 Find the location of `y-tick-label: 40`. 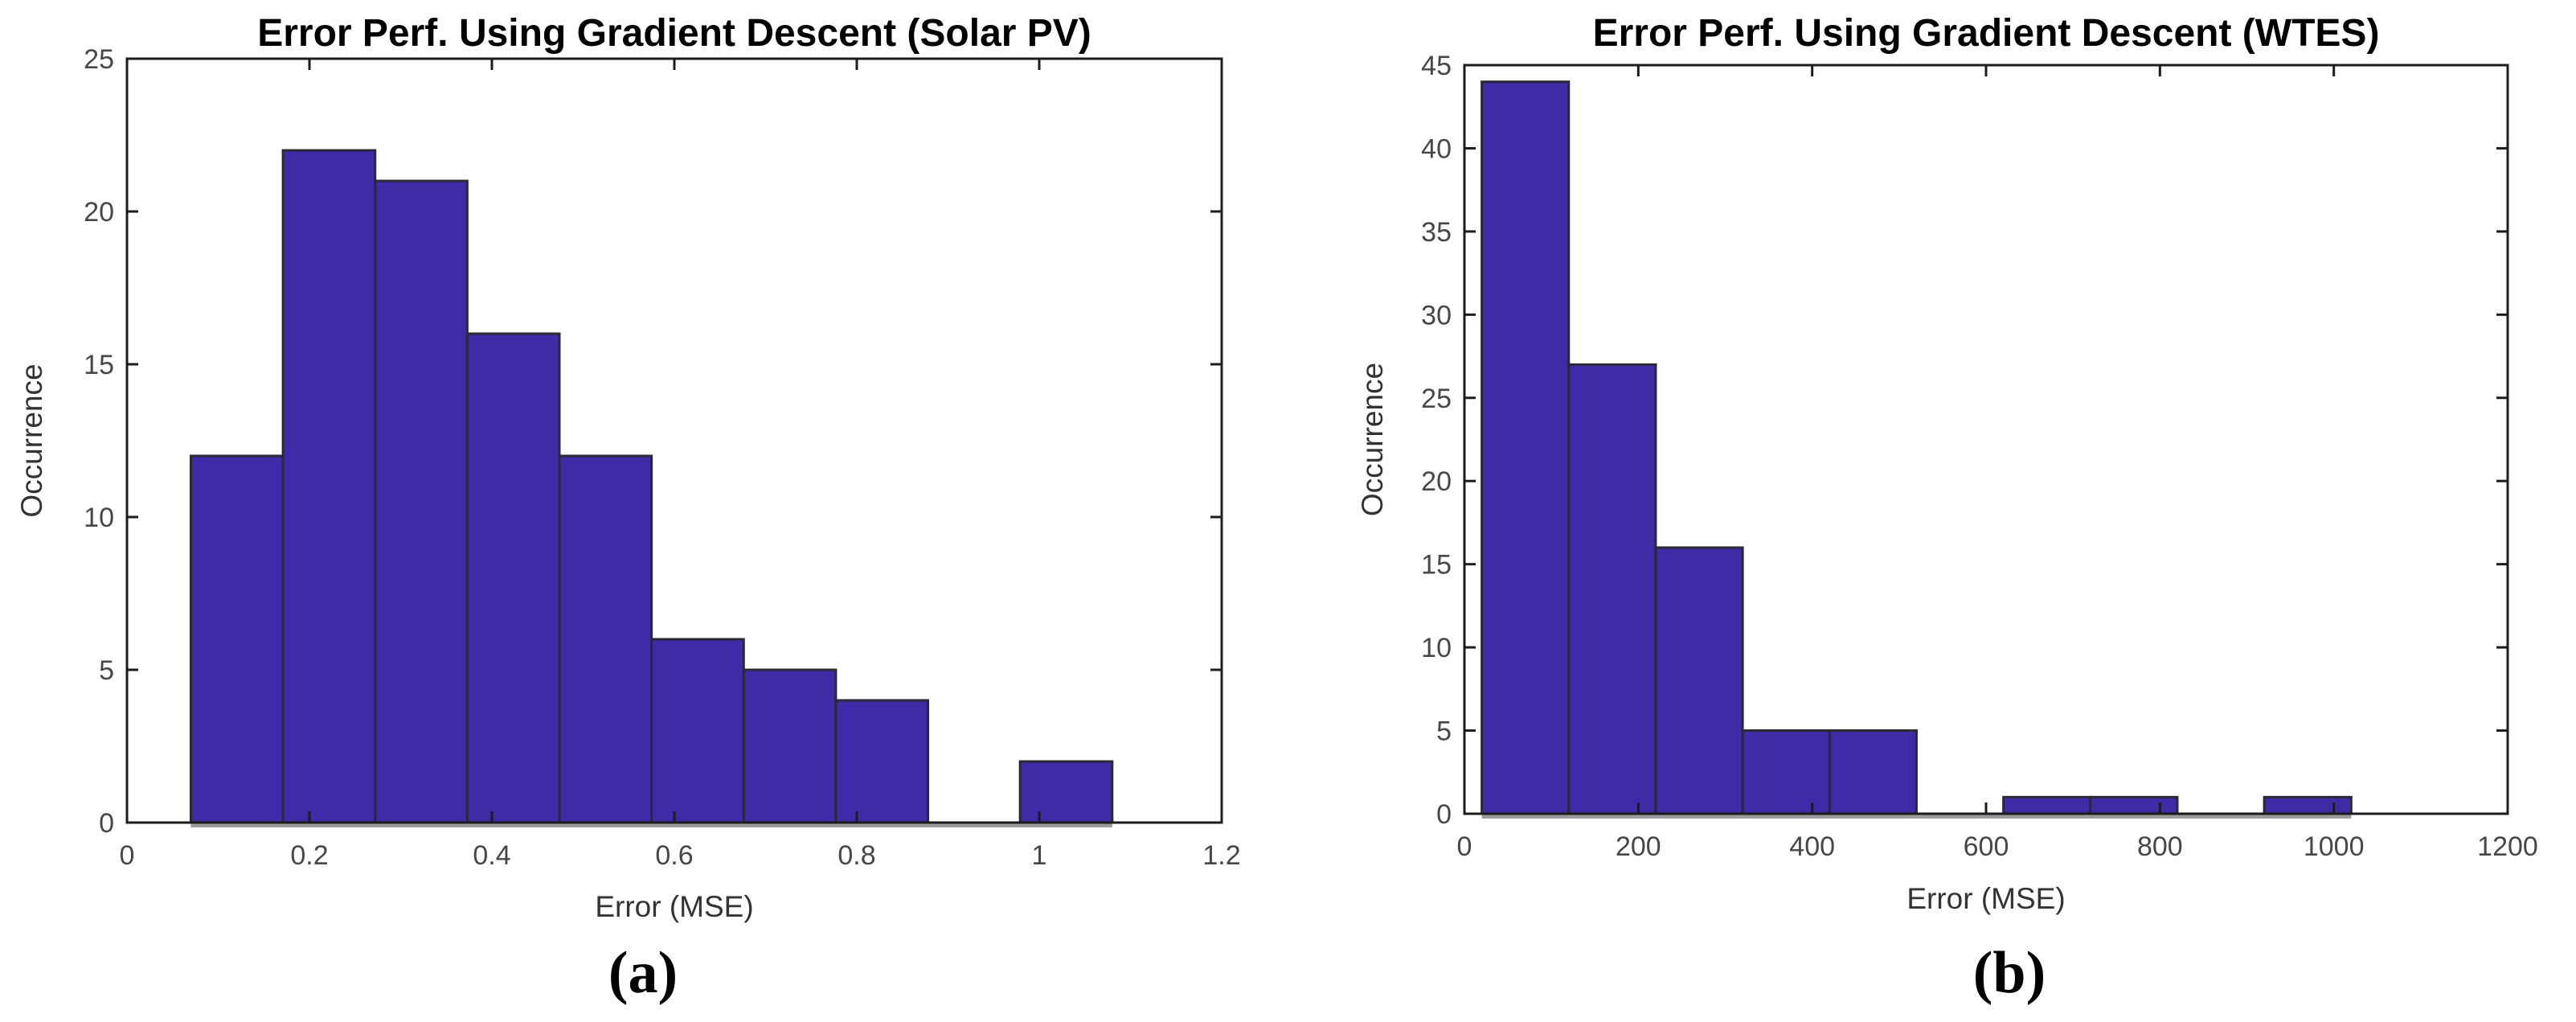

y-tick-label: 40 is located at coordinates (1436, 148).